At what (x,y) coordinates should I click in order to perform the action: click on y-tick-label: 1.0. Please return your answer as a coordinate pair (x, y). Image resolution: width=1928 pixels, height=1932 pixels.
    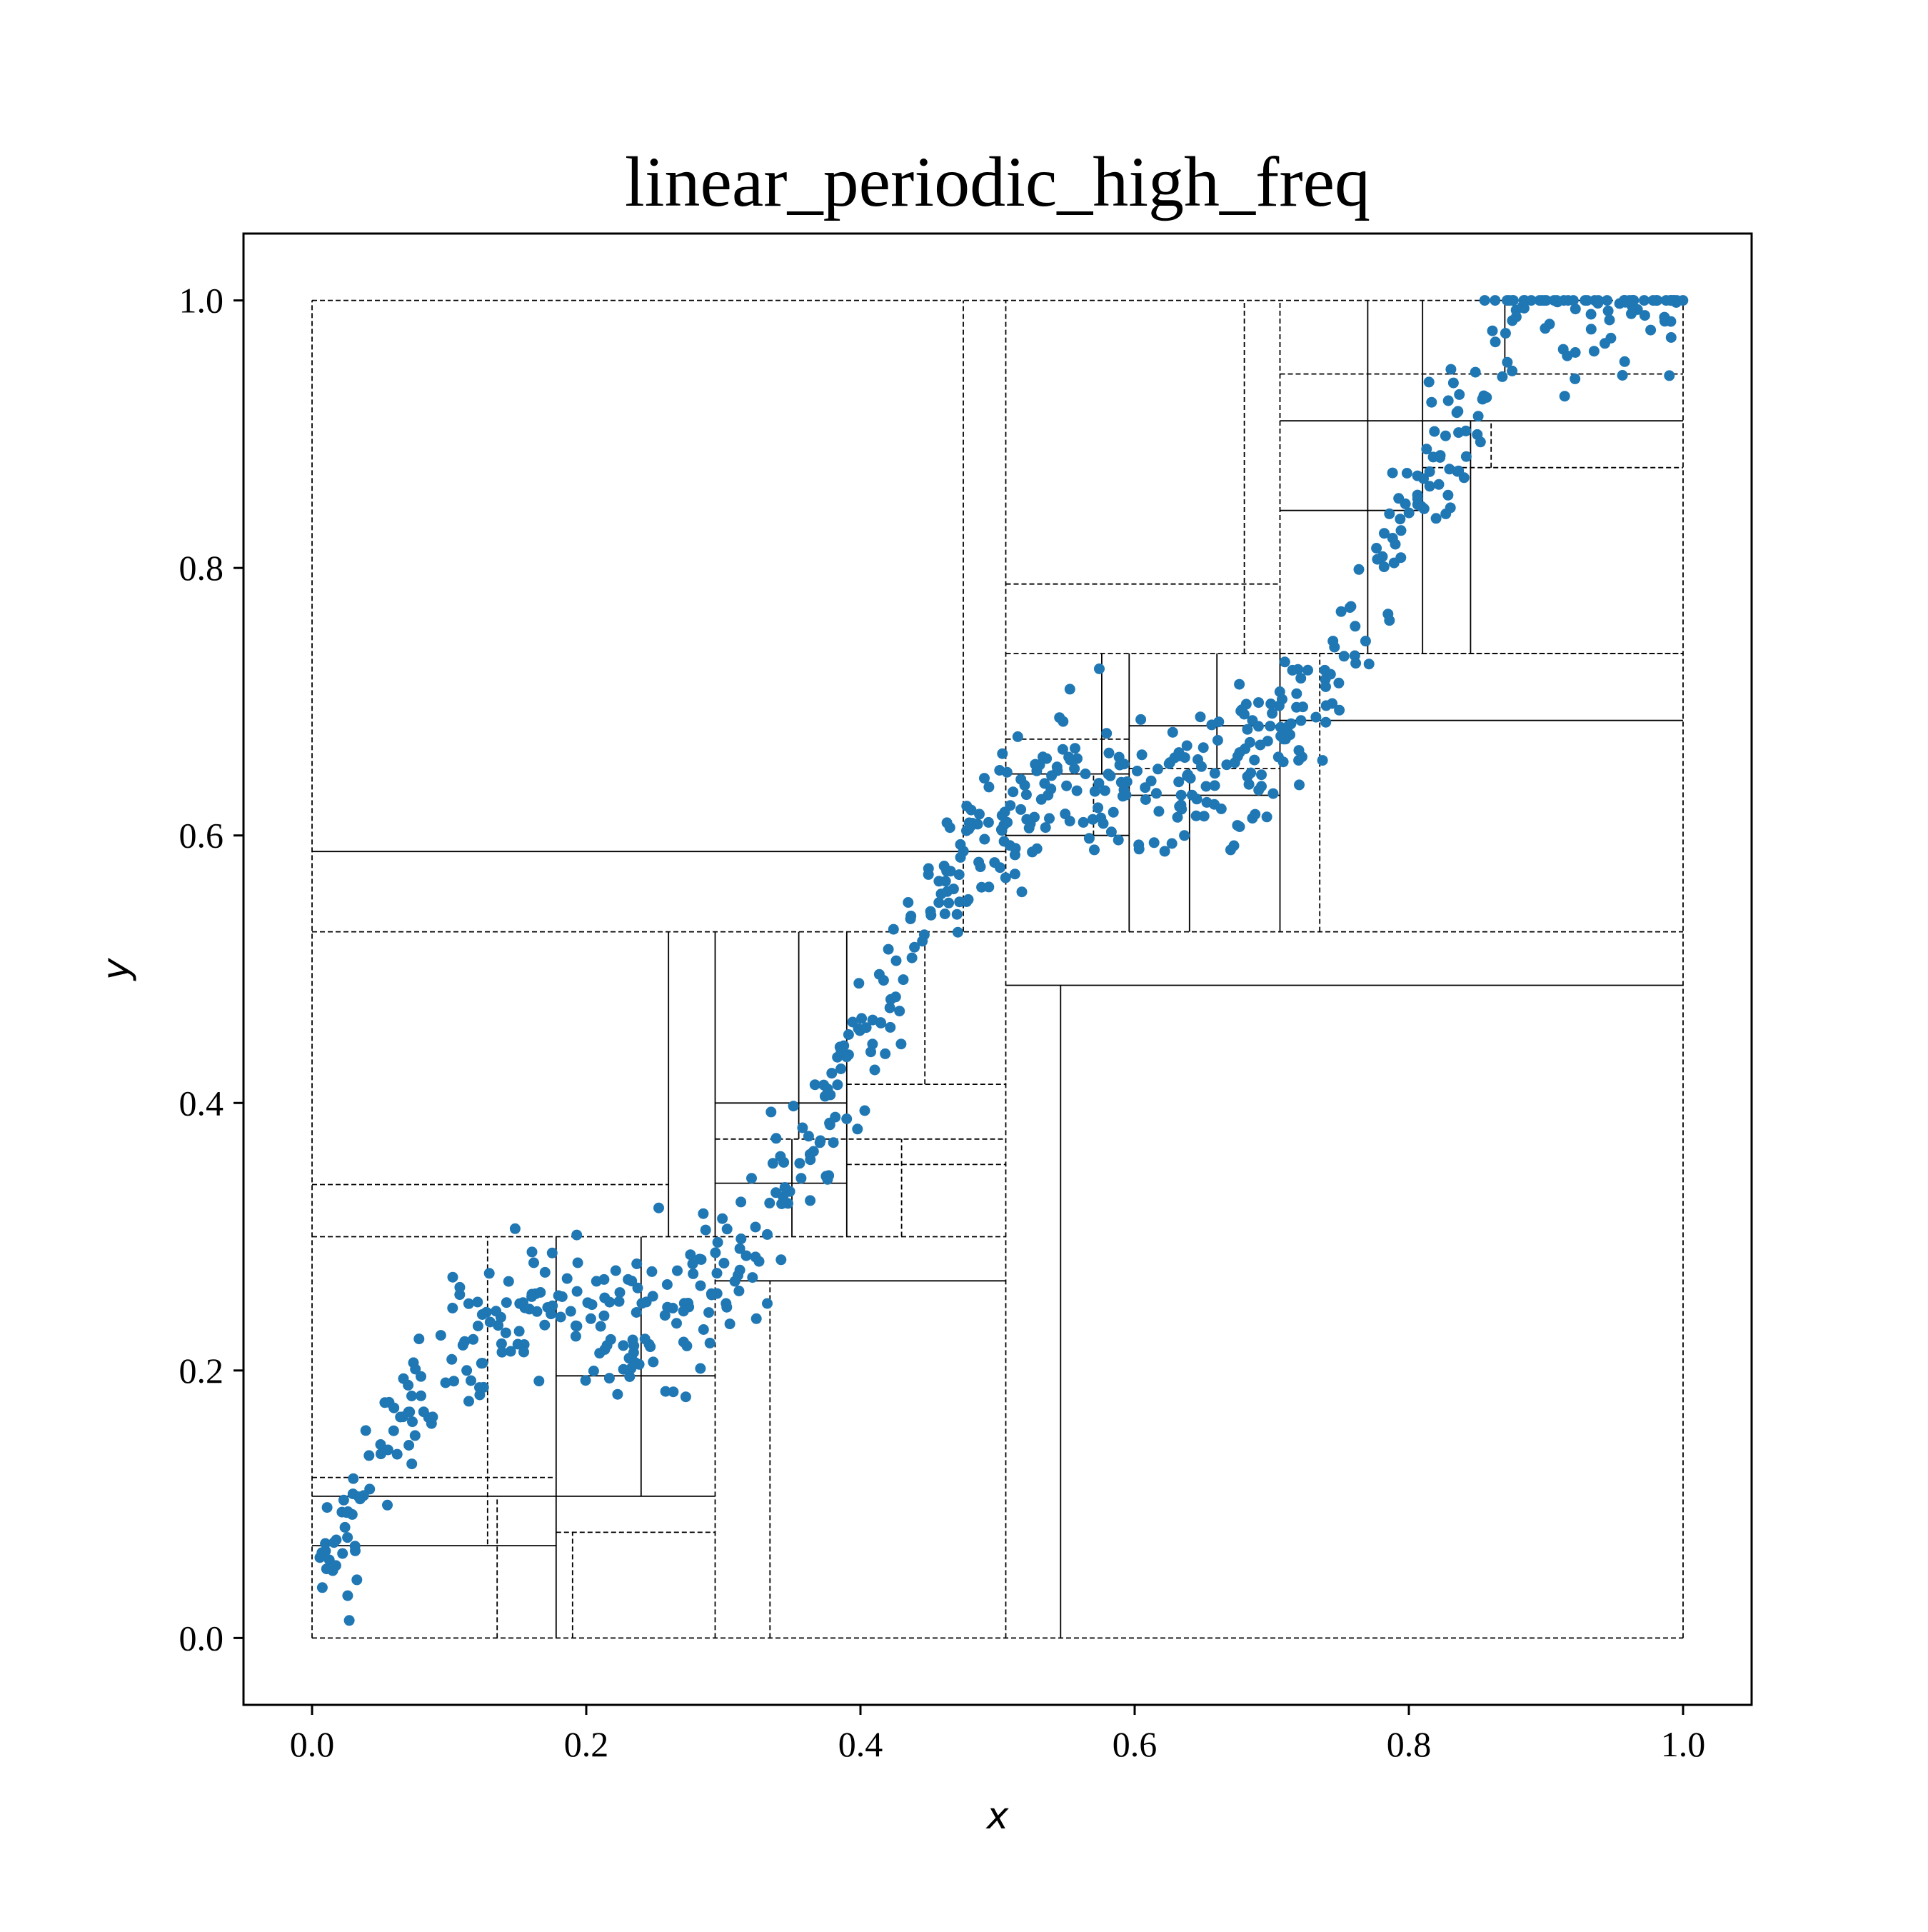
    Looking at the image, I should click on (201, 301).